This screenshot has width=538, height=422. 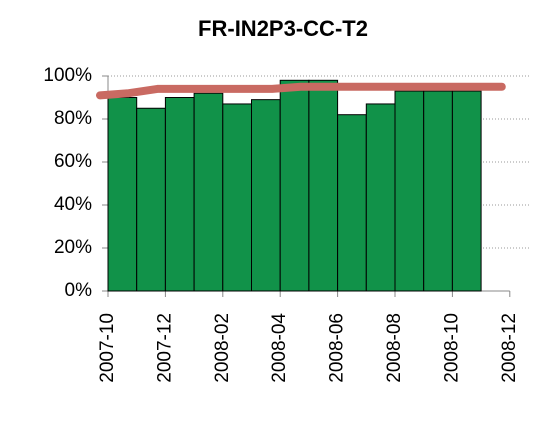 I want to click on x-tick-label: 2007-10, so click(x=107, y=348).